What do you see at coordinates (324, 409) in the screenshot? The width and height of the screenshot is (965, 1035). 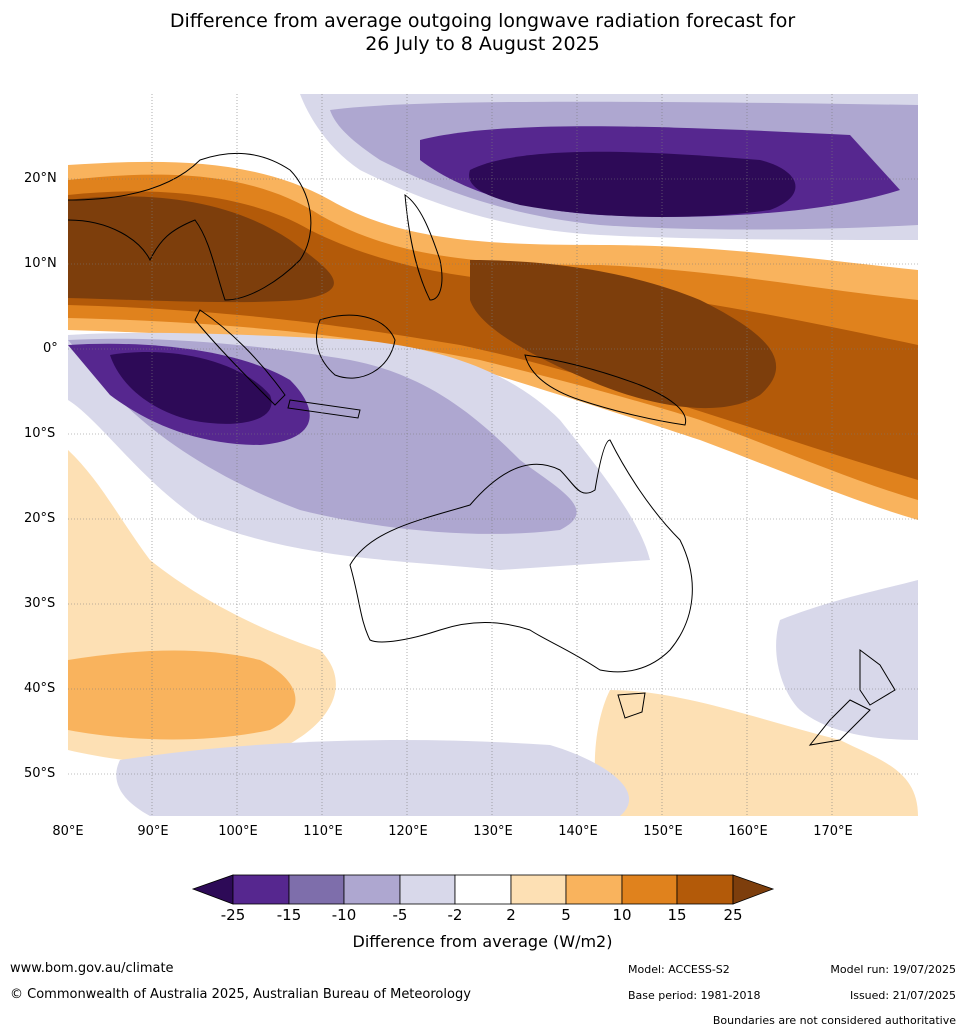 I see `java-outline` at bounding box center [324, 409].